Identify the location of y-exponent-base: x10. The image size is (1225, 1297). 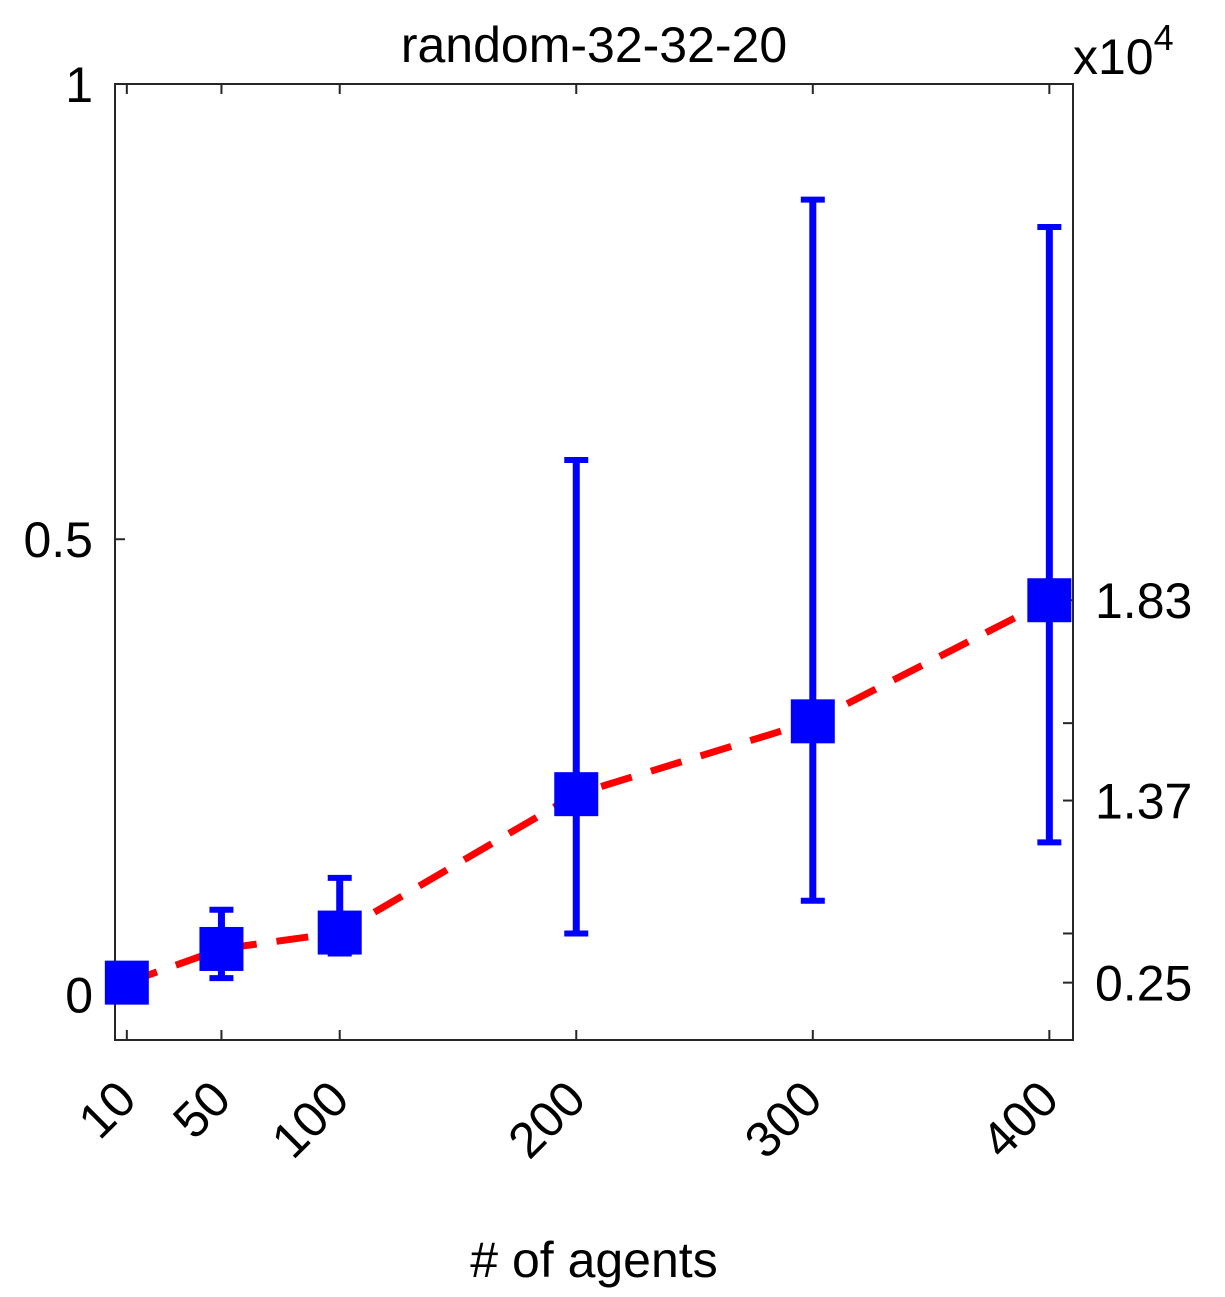
(1113, 57).